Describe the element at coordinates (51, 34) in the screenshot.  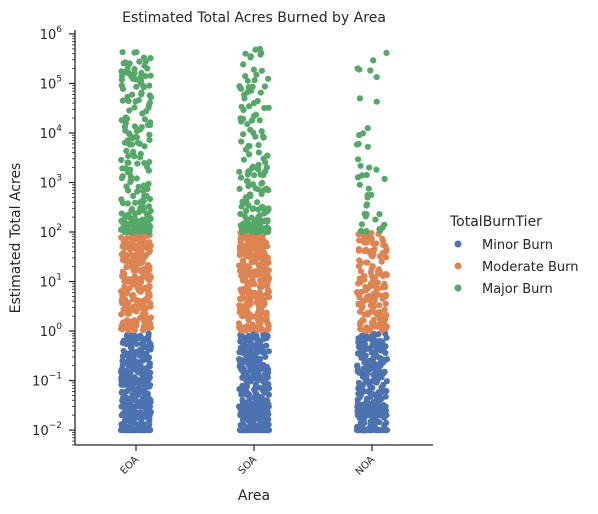
I see `y-tick-label: 10⁶` at that location.